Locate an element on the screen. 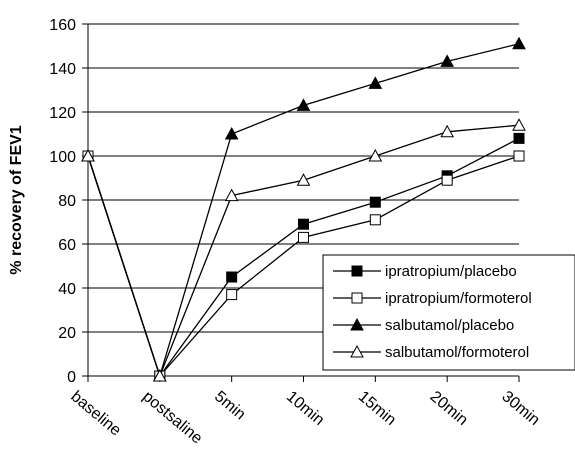  y-tick-label: 0 is located at coordinates (71, 377).